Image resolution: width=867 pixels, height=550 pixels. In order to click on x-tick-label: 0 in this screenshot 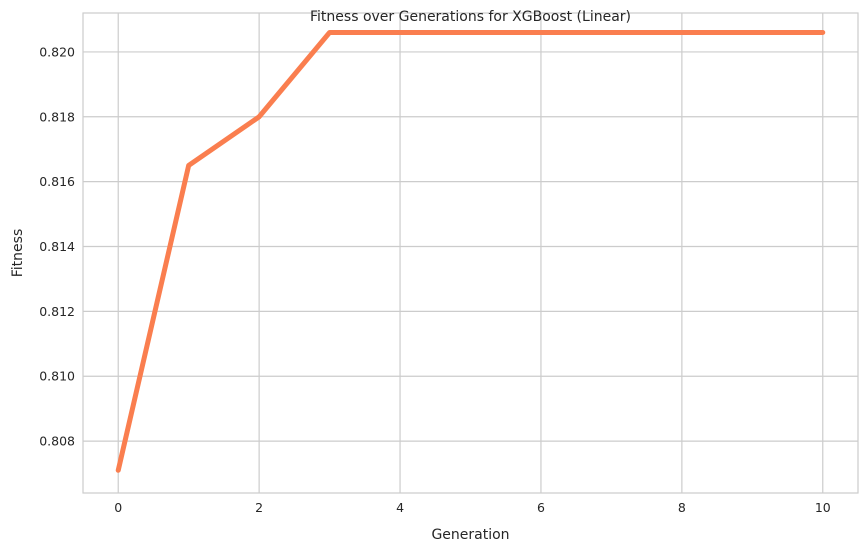, I will do `click(118, 507)`.